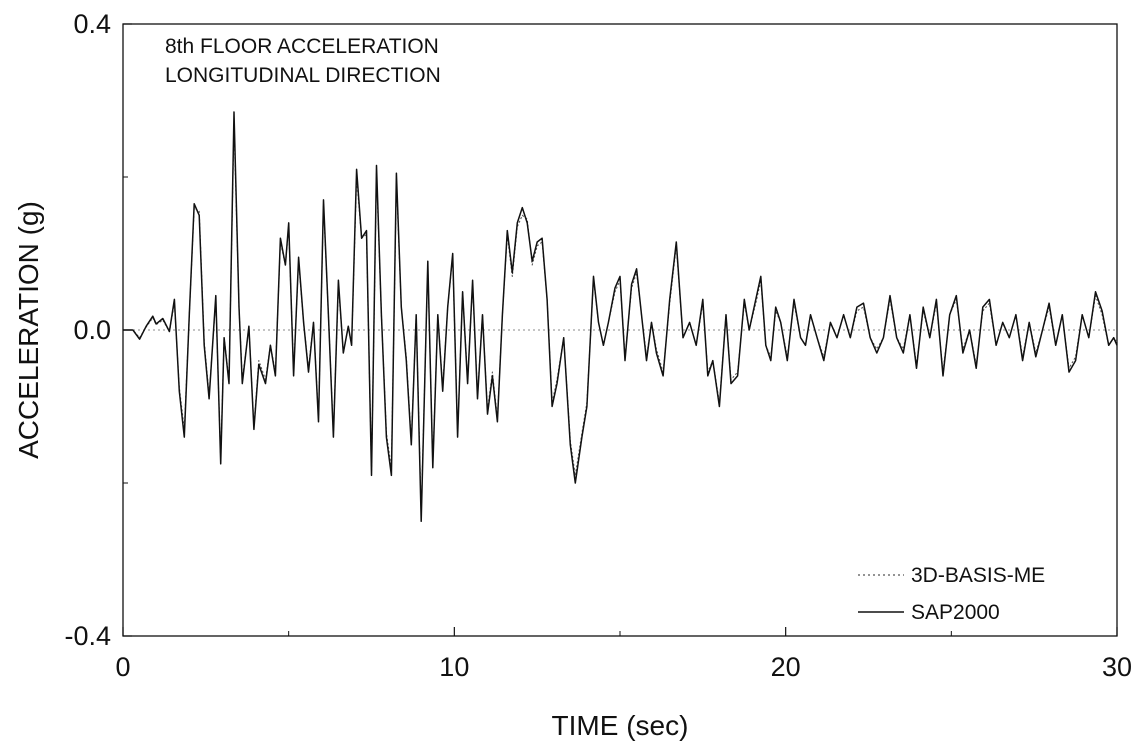 This screenshot has height=747, width=1145. What do you see at coordinates (303, 75) in the screenshot?
I see `annotation-line-2: LONGITUDINAL DIRECTION` at bounding box center [303, 75].